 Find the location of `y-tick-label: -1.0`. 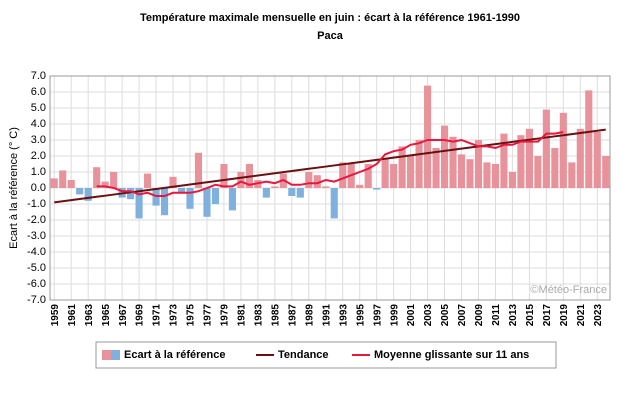

y-tick-label: -1.0 is located at coordinates (36, 204).